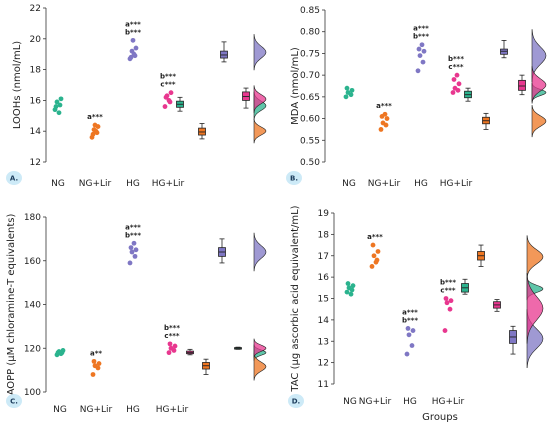 This screenshot has width=550, height=427. I want to click on box-body, so click(522, 85).